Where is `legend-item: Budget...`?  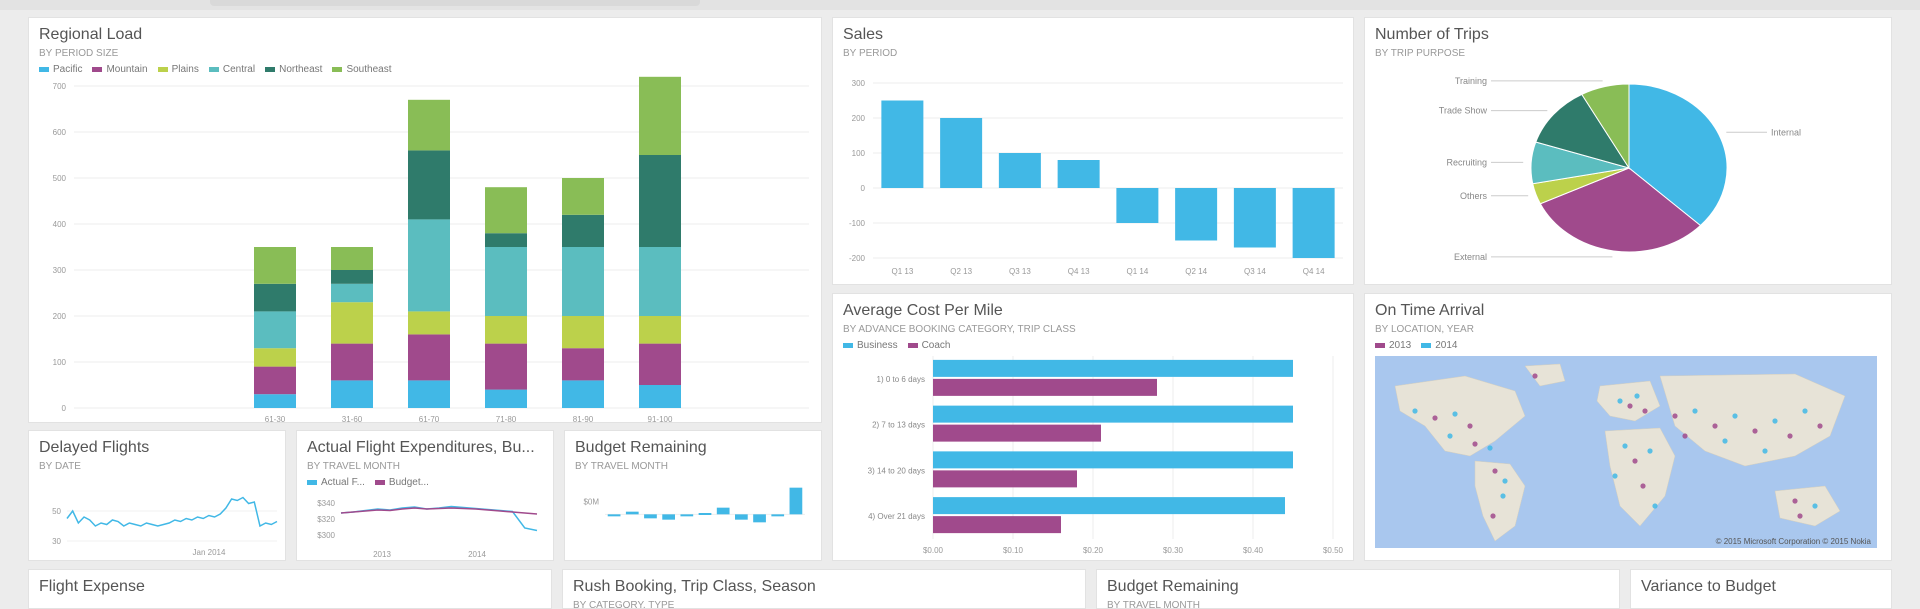 legend-item: Budget... is located at coordinates (401, 482).